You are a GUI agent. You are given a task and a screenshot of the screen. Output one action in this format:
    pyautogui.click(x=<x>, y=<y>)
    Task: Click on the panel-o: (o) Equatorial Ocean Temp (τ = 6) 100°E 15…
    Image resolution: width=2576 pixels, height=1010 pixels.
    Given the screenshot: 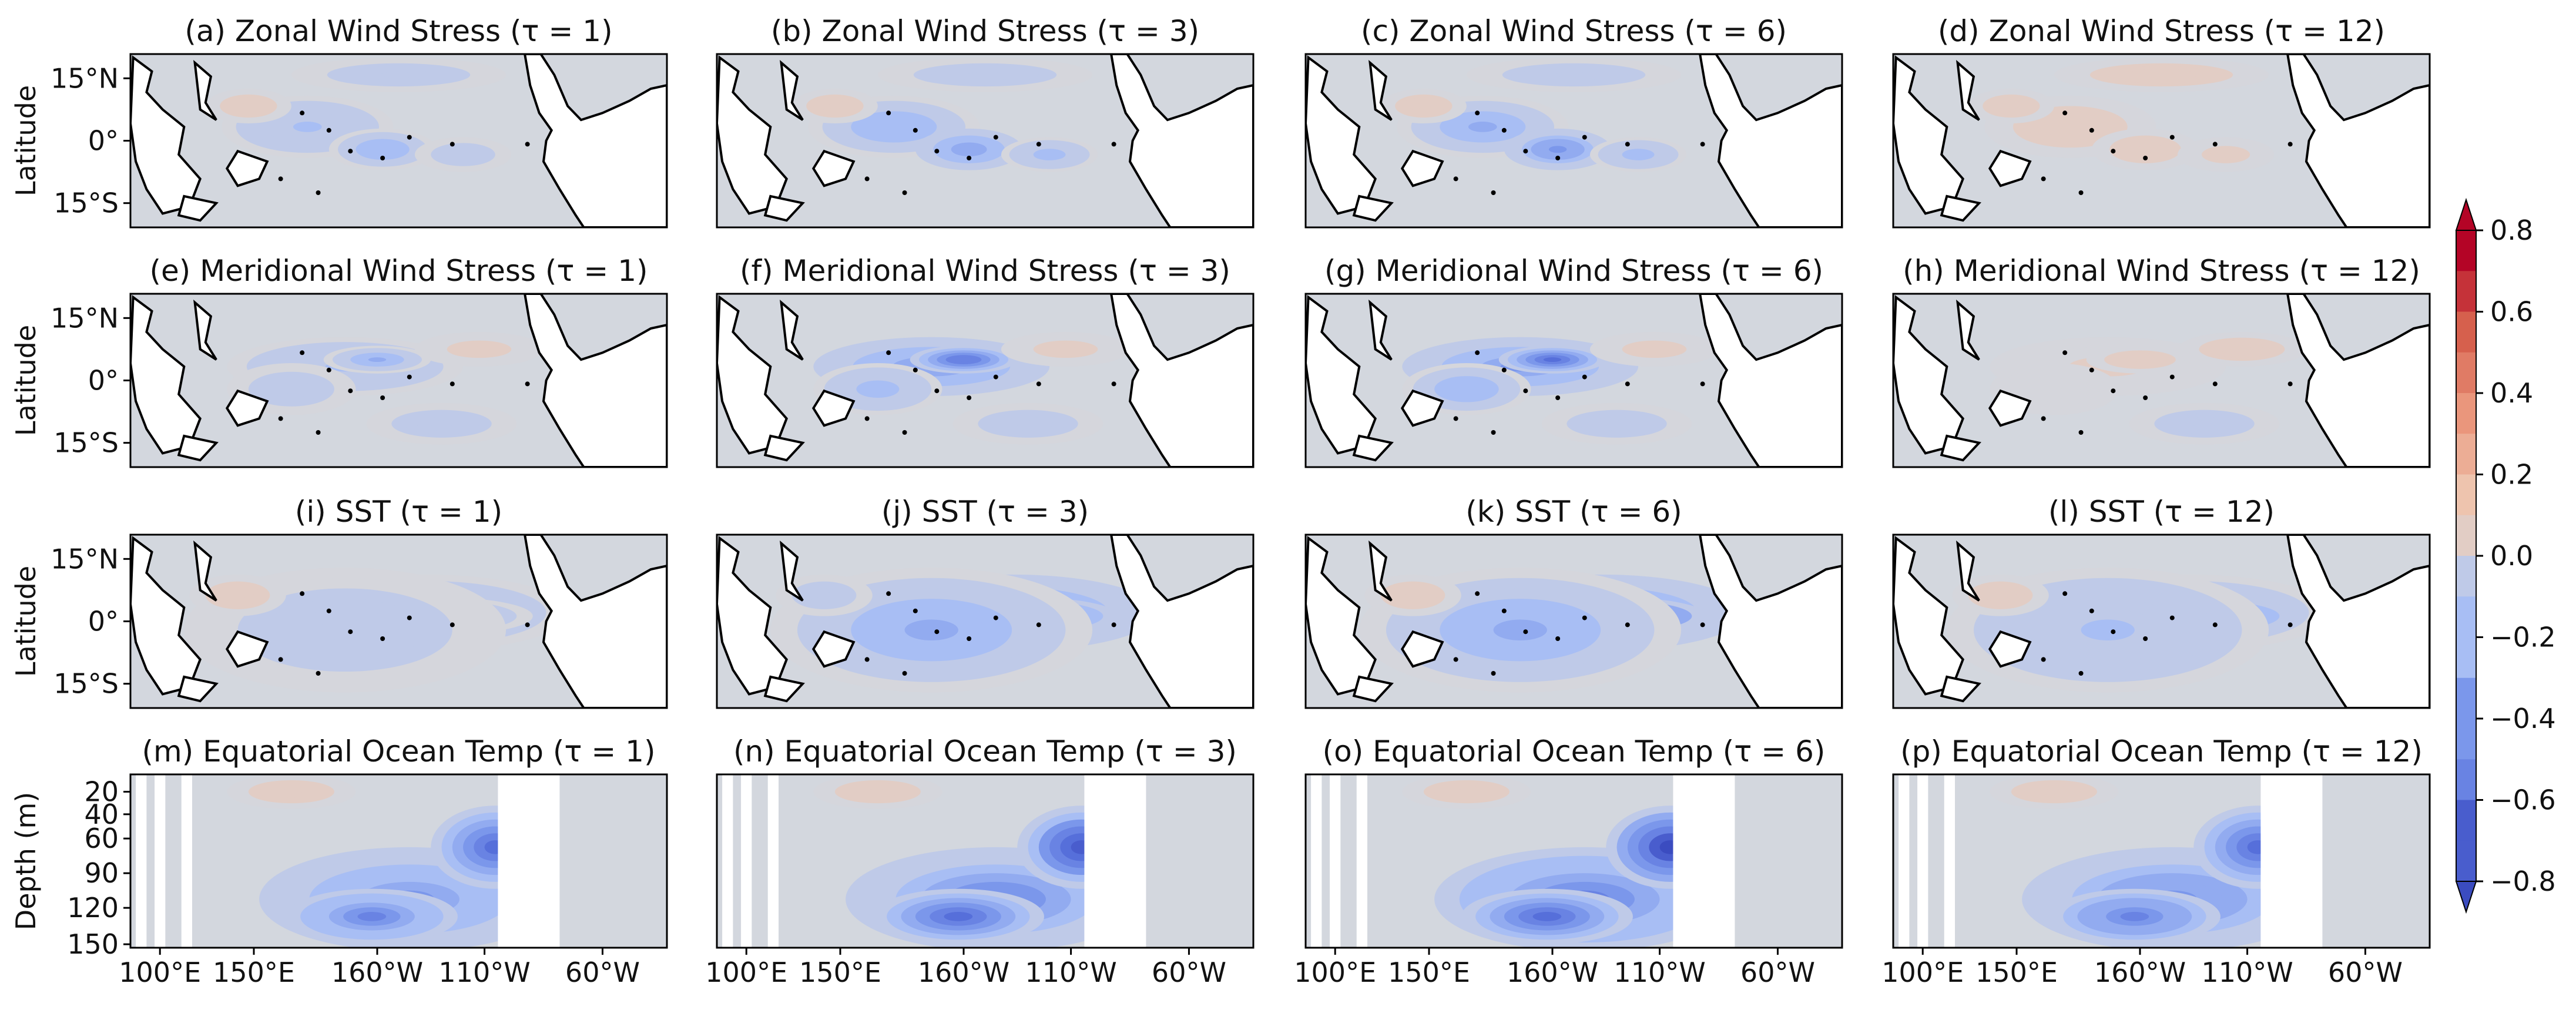 What is the action you would take?
    pyautogui.click(x=1569, y=861)
    